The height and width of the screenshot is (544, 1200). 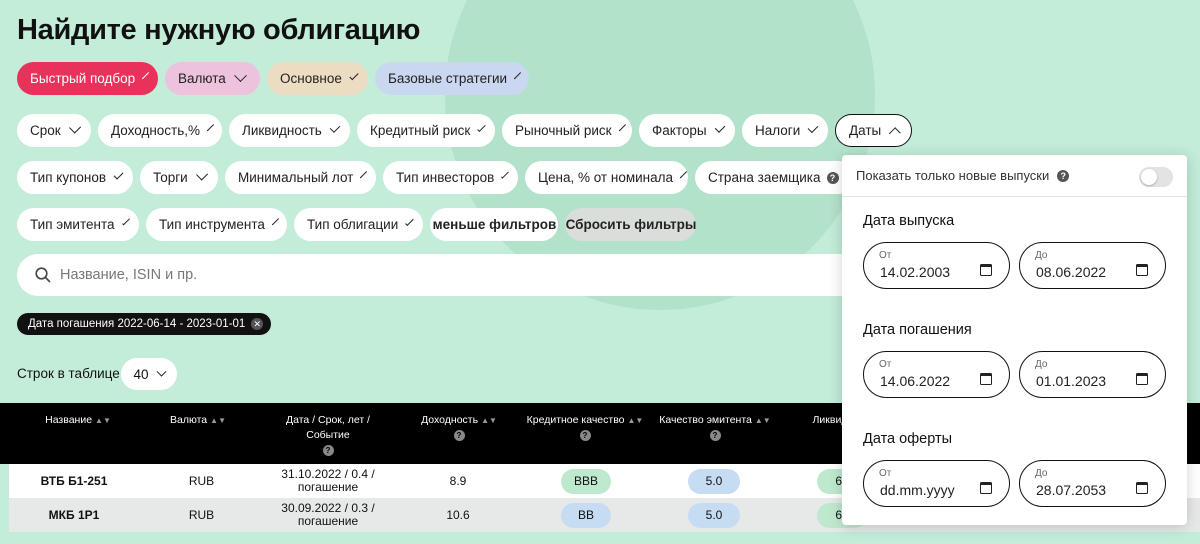 I want to click on trading-filter: Торги, so click(x=179, y=177).